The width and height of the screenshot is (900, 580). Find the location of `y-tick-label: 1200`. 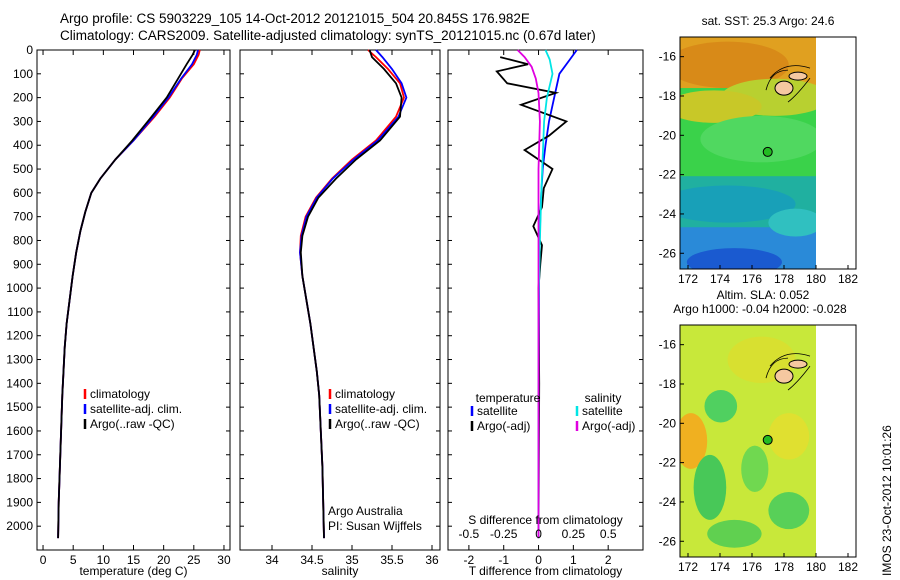

y-tick-label: 1200 is located at coordinates (19, 336).